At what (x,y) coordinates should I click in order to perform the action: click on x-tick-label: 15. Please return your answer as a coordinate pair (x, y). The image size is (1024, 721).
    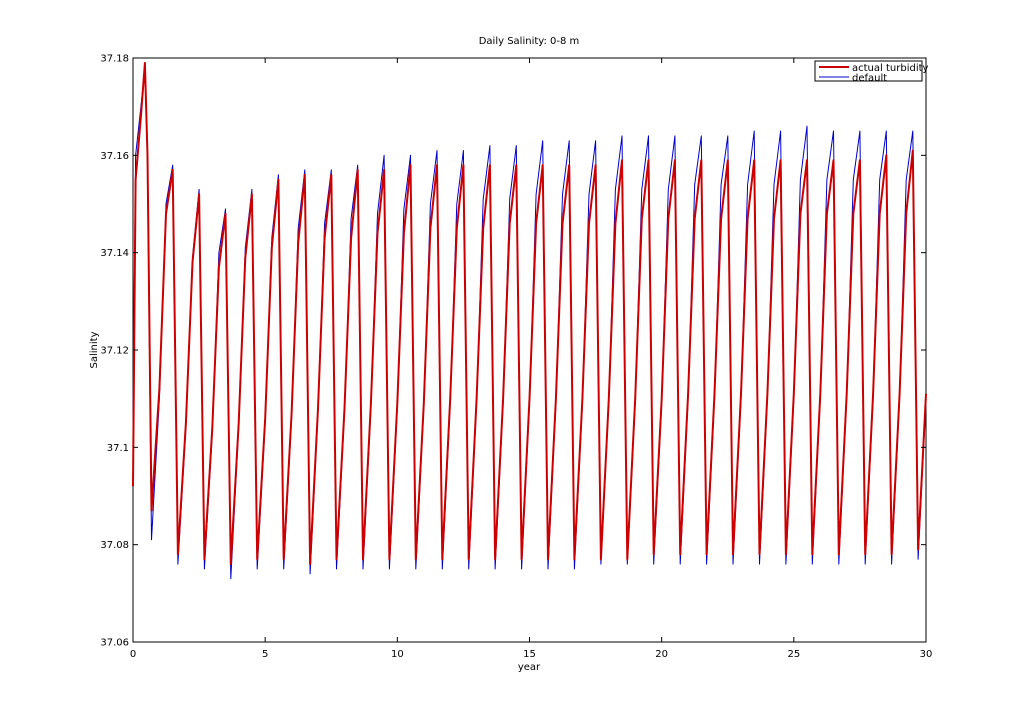
    Looking at the image, I should click on (529, 654).